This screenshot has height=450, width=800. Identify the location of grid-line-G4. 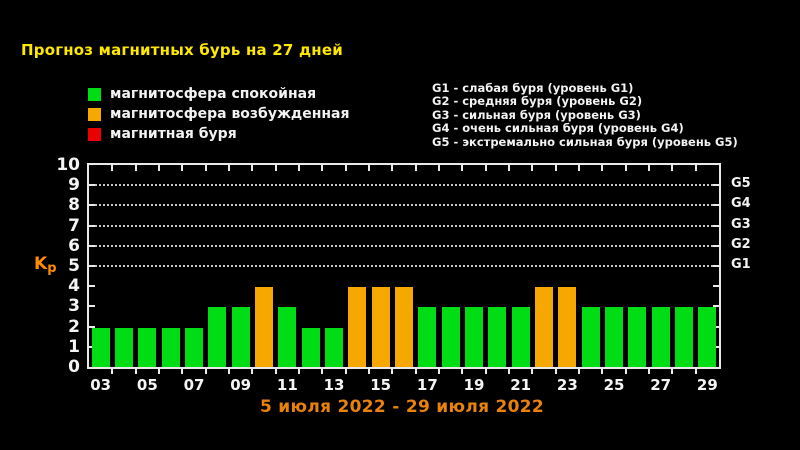
(404, 205).